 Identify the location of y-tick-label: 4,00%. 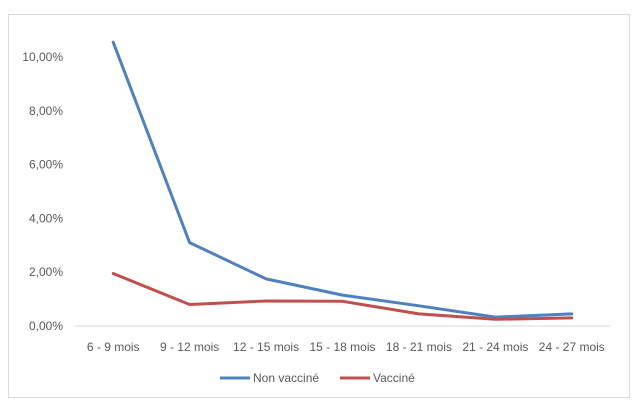
(46, 218).